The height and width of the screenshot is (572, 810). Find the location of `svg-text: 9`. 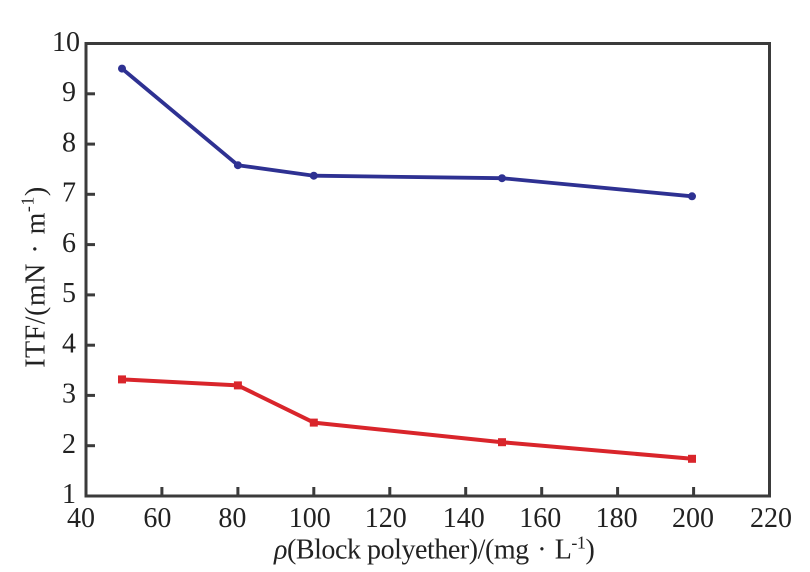

svg-text: 9 is located at coordinates (69, 92).